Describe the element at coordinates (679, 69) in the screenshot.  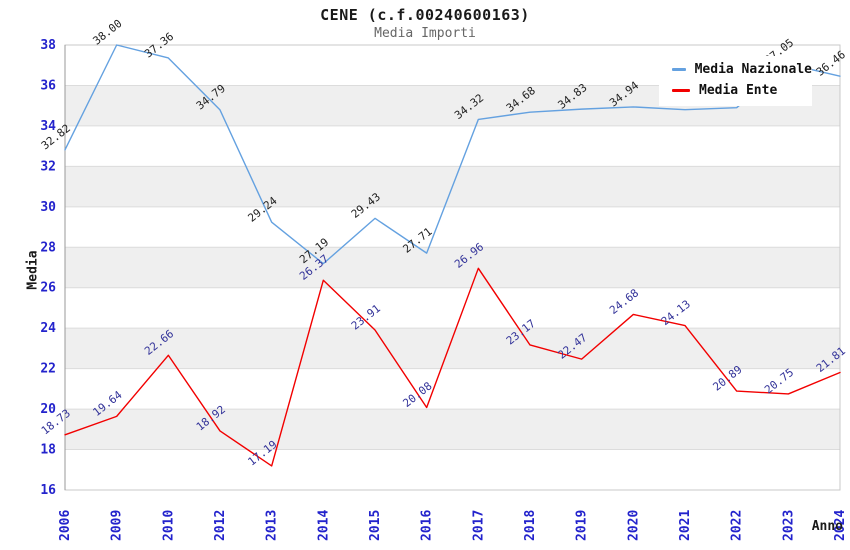
I see `legend-swatch-media-nazionale` at that location.